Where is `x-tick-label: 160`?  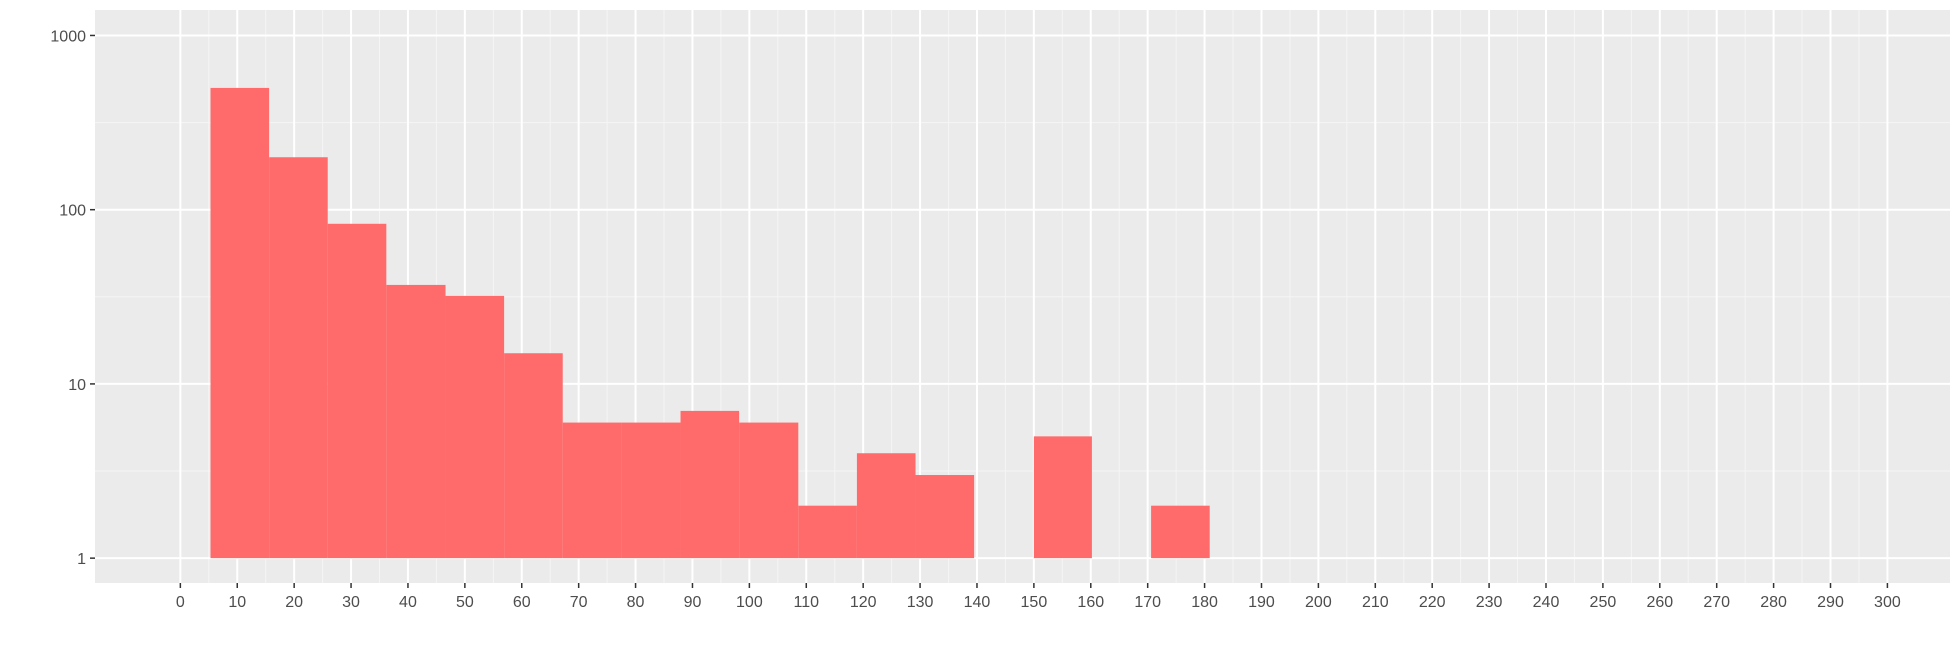
x-tick-label: 160 is located at coordinates (1090, 602).